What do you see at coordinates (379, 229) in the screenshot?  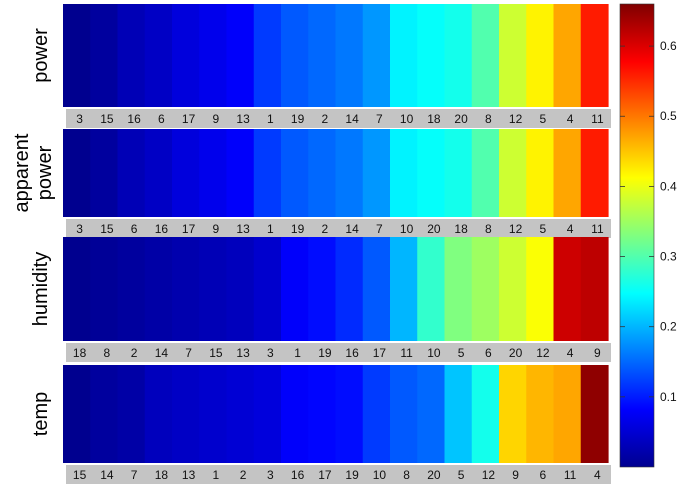 I see `tick-label-apparent-power-7: 7` at bounding box center [379, 229].